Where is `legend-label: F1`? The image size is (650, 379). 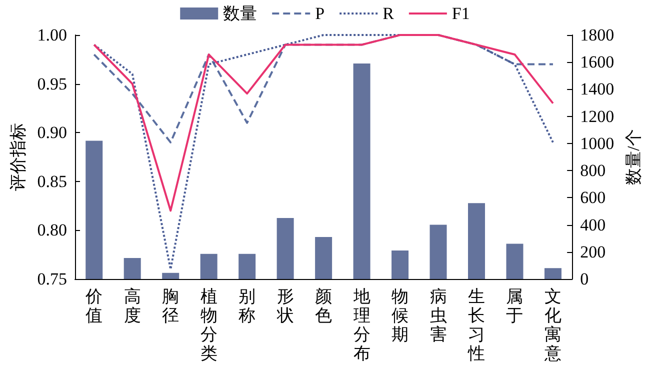 legend-label: F1 is located at coordinates (461, 13).